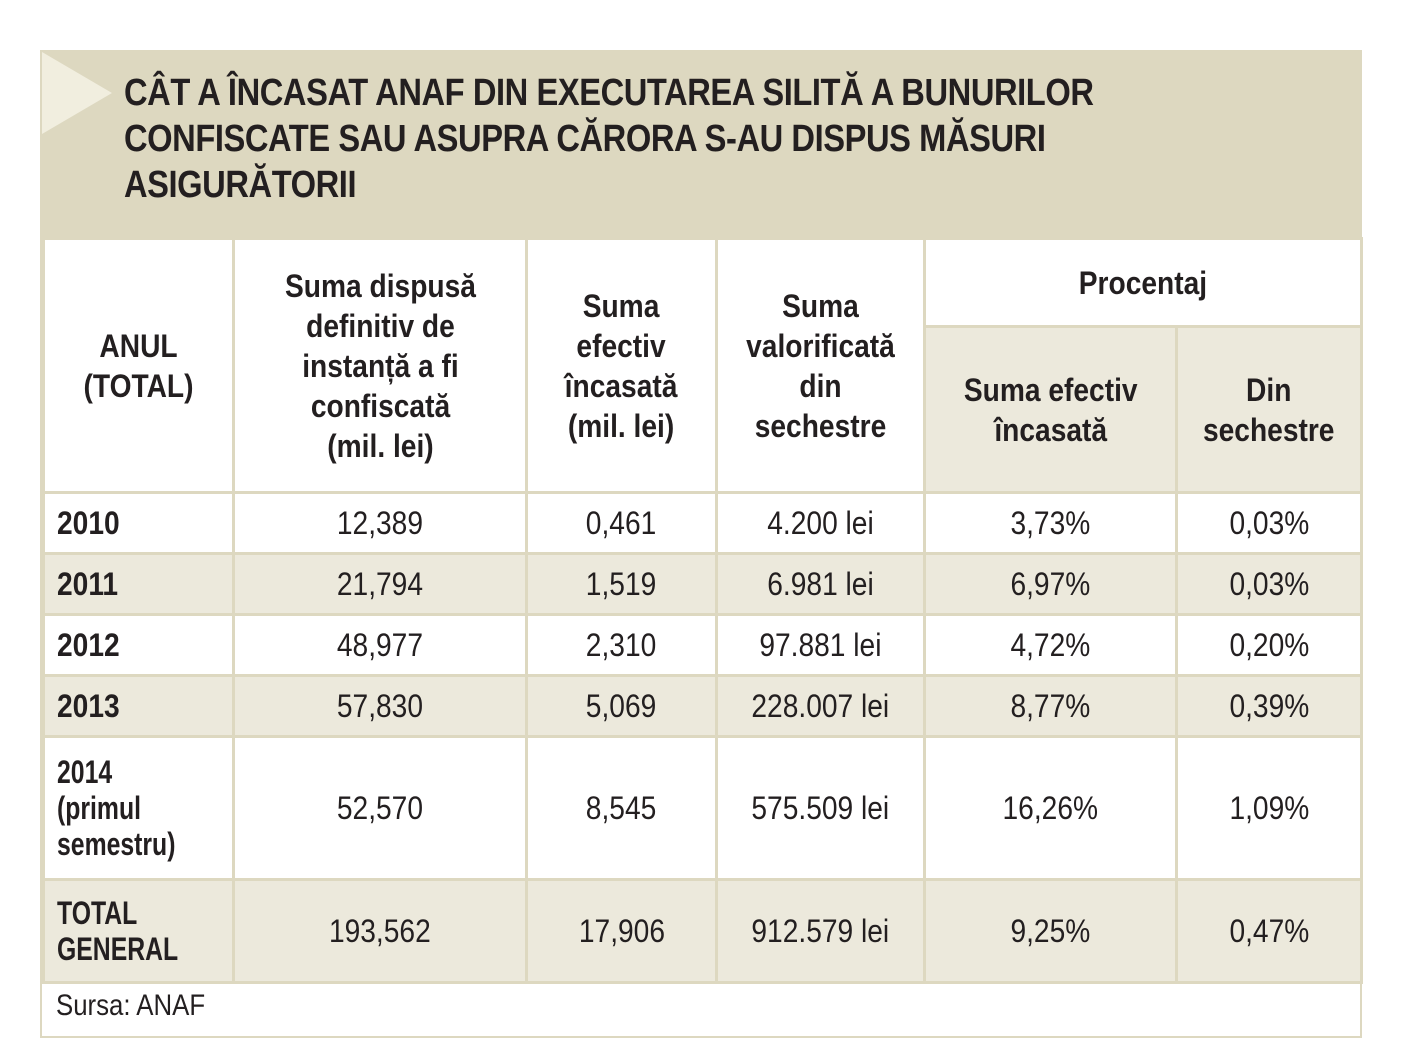  Describe the element at coordinates (621, 706) in the screenshot. I see `cell-efectiv: 5,069` at that location.